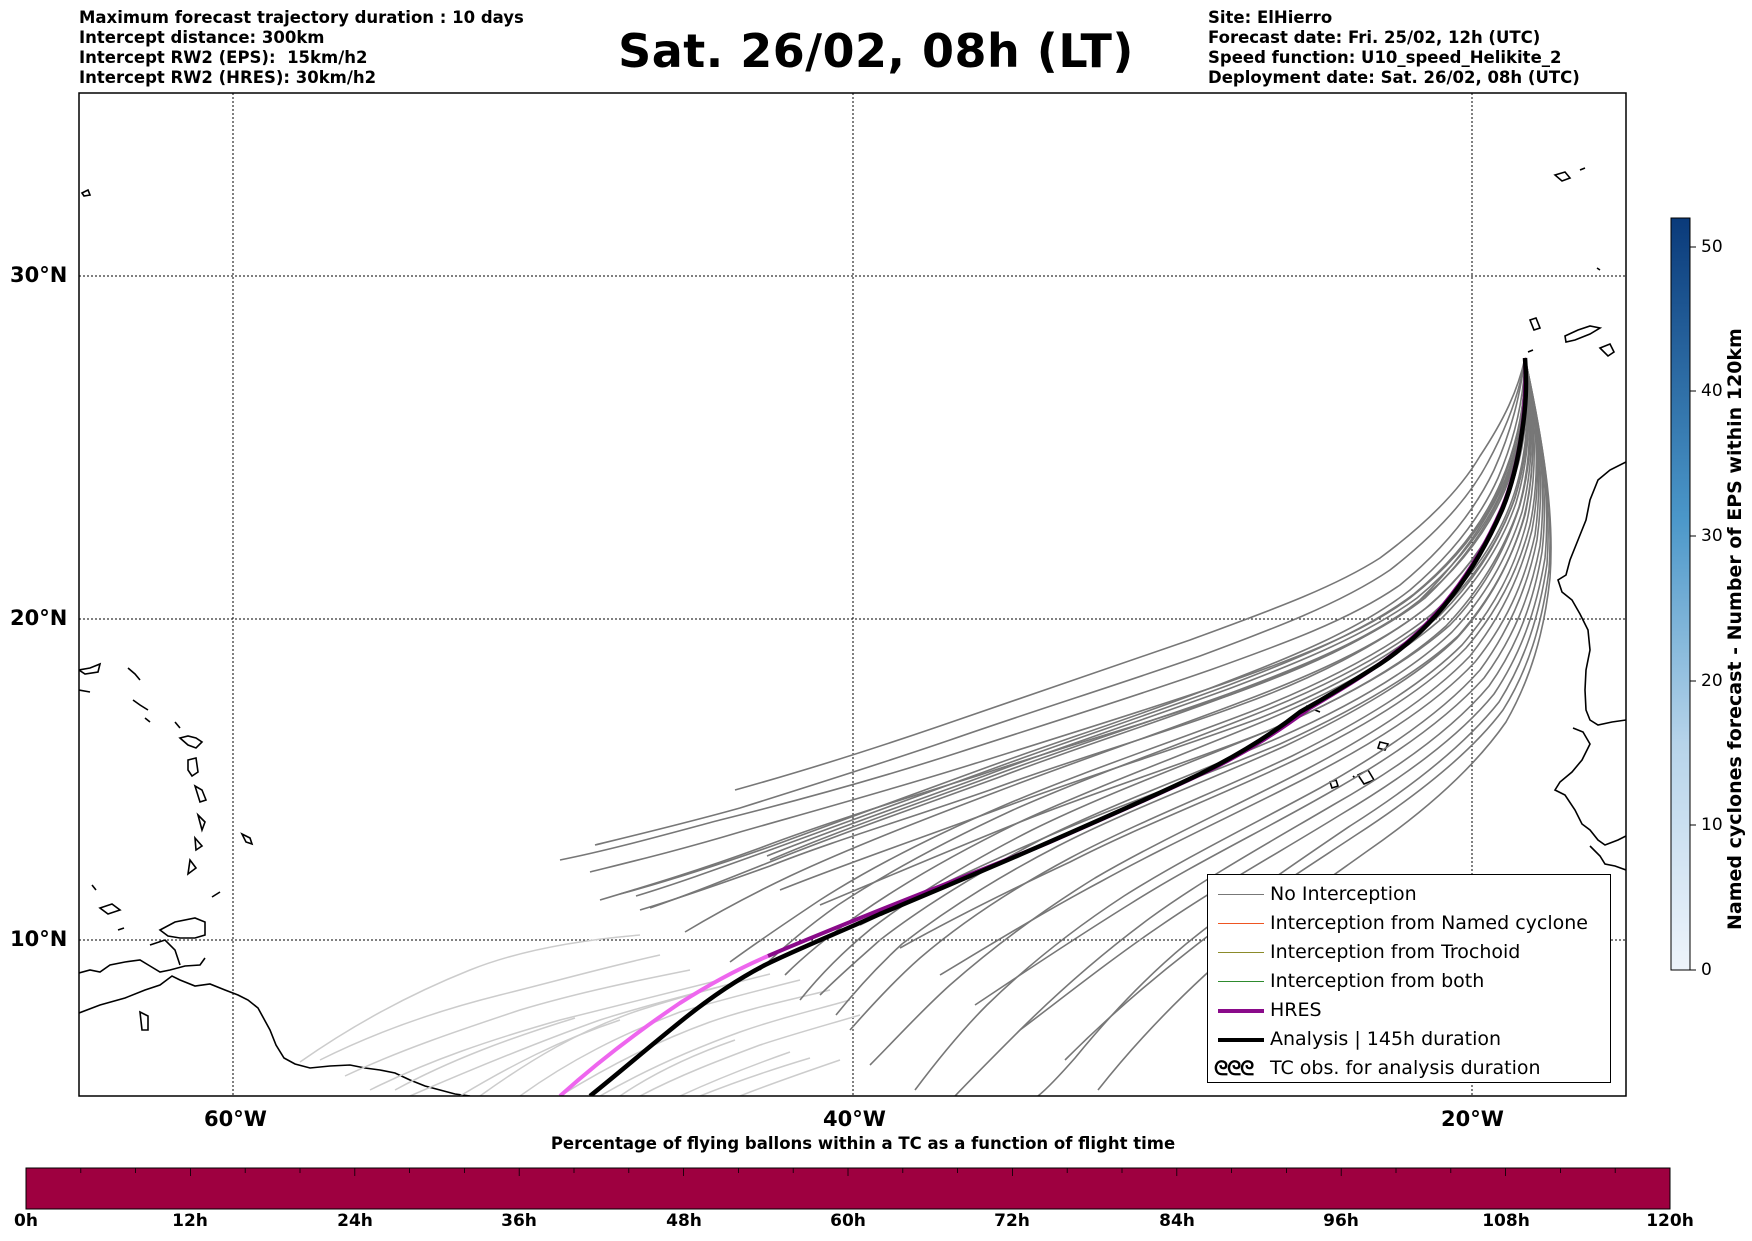 The image size is (1752, 1241). What do you see at coordinates (235, 1119) in the screenshot?
I see `lon-label-60w: 60°W` at bounding box center [235, 1119].